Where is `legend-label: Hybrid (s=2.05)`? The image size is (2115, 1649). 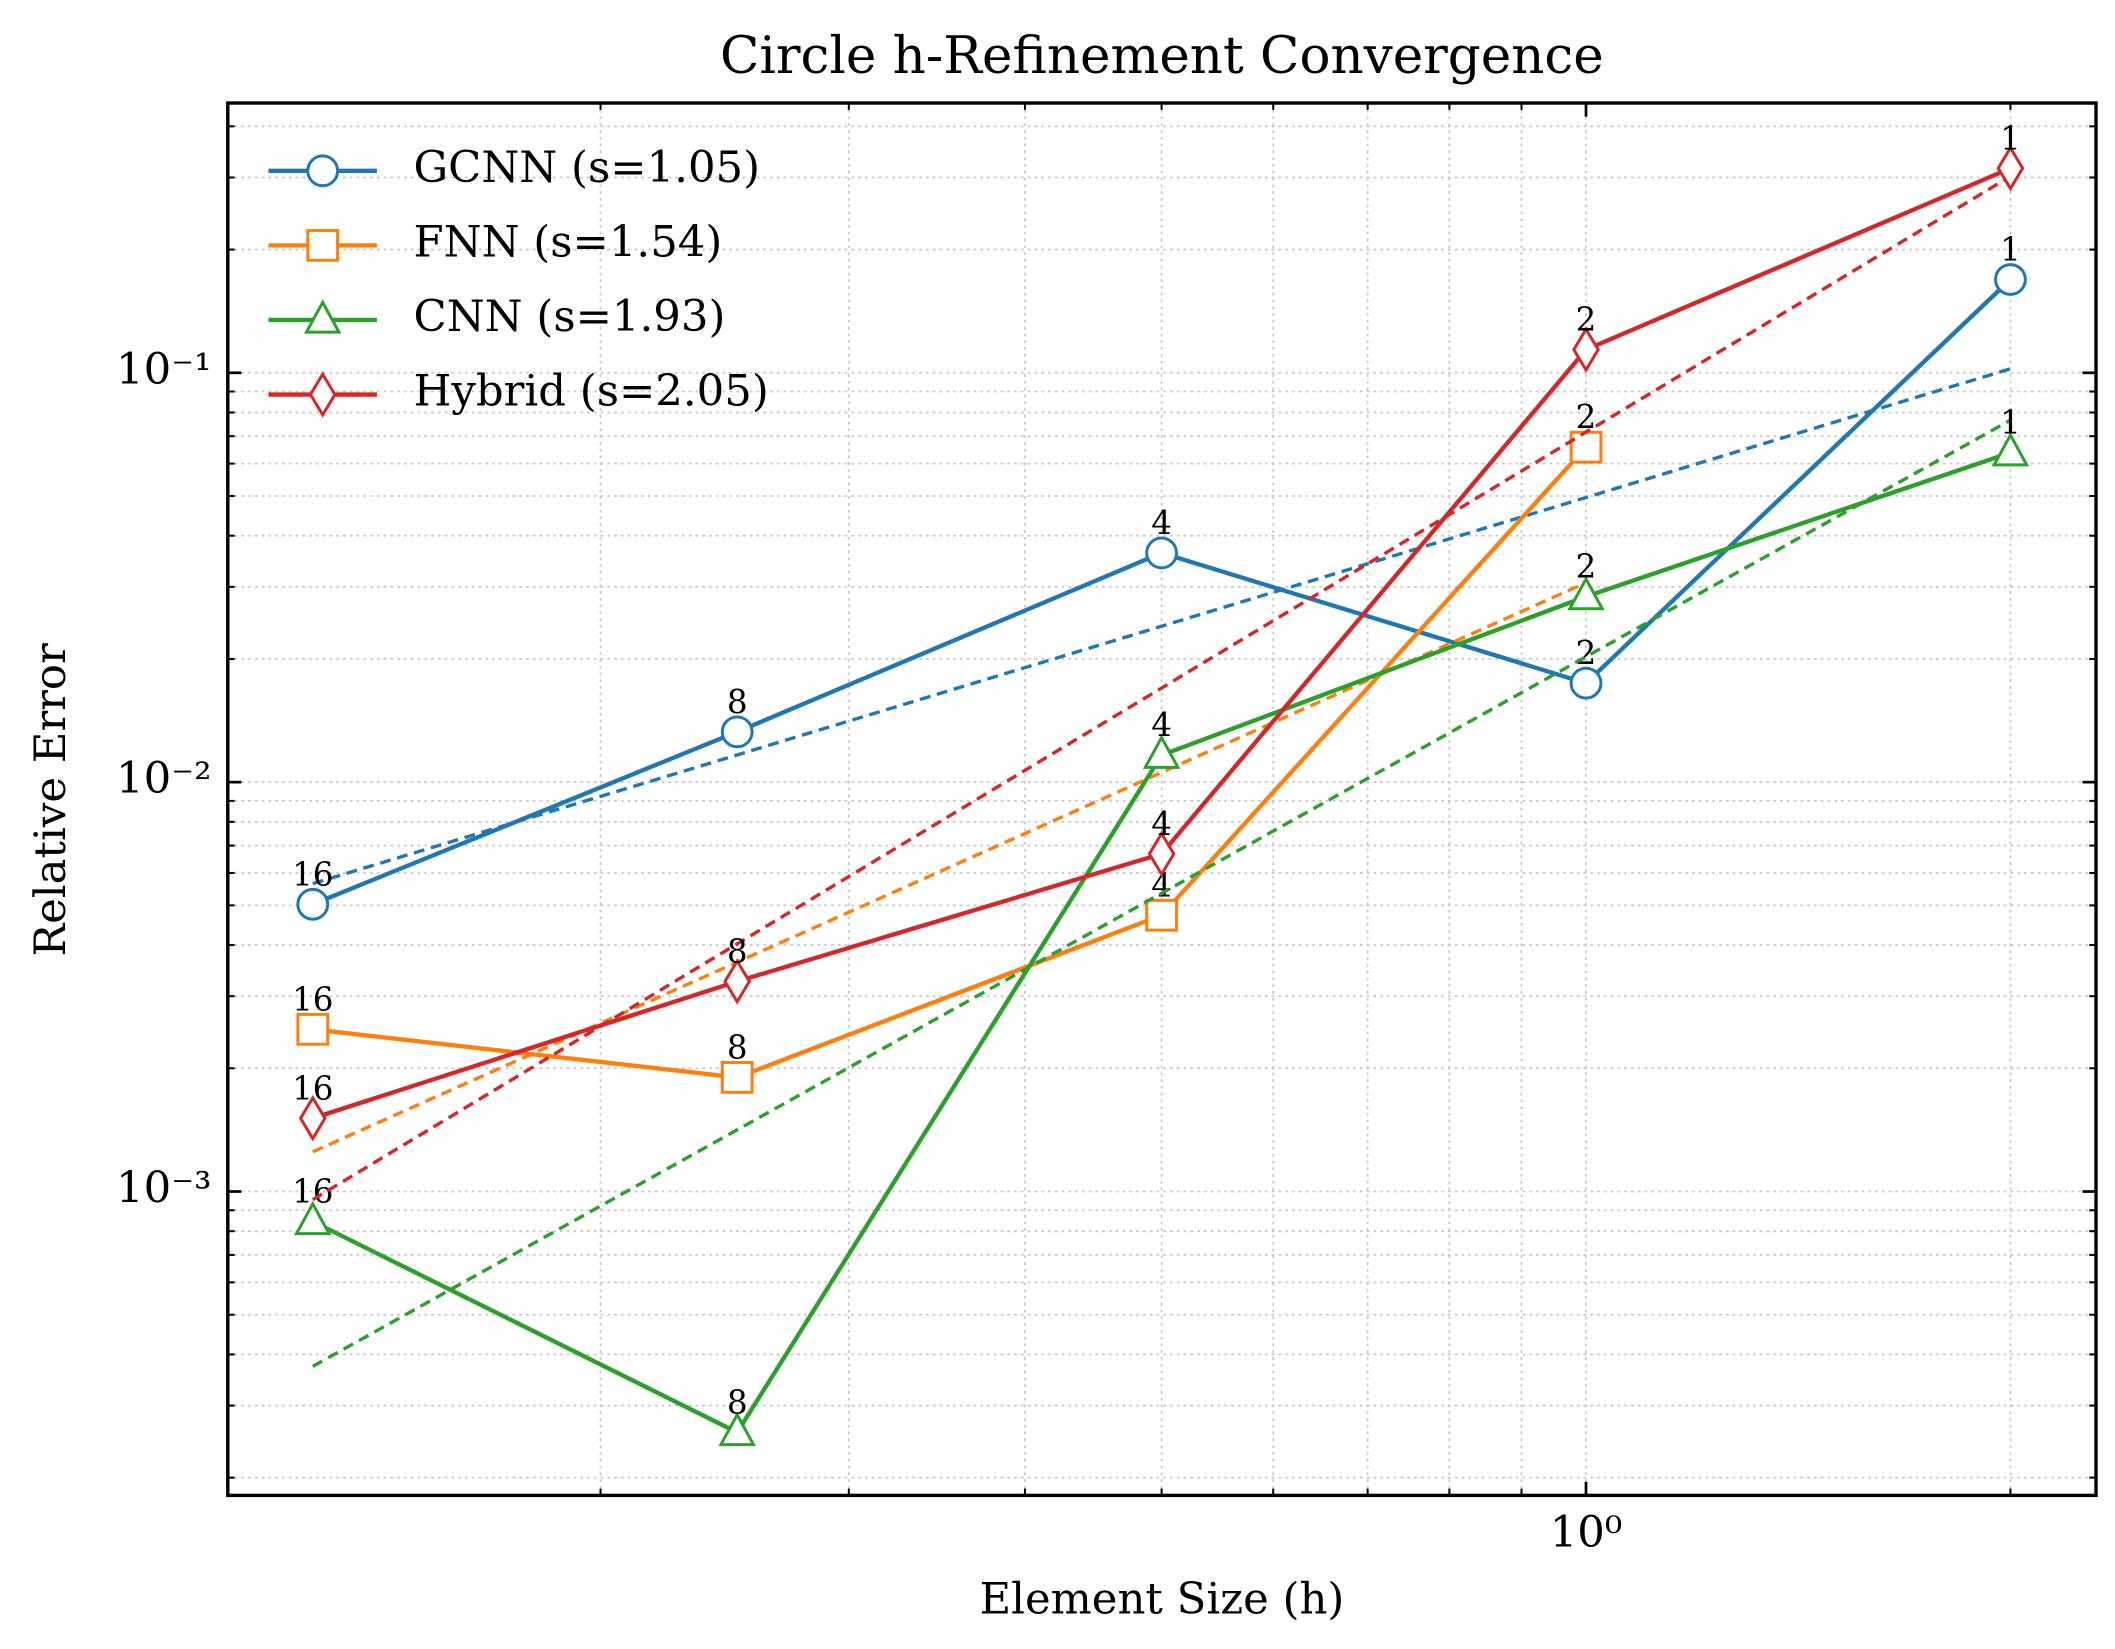
legend-label: Hybrid (s=2.05) is located at coordinates (591, 392).